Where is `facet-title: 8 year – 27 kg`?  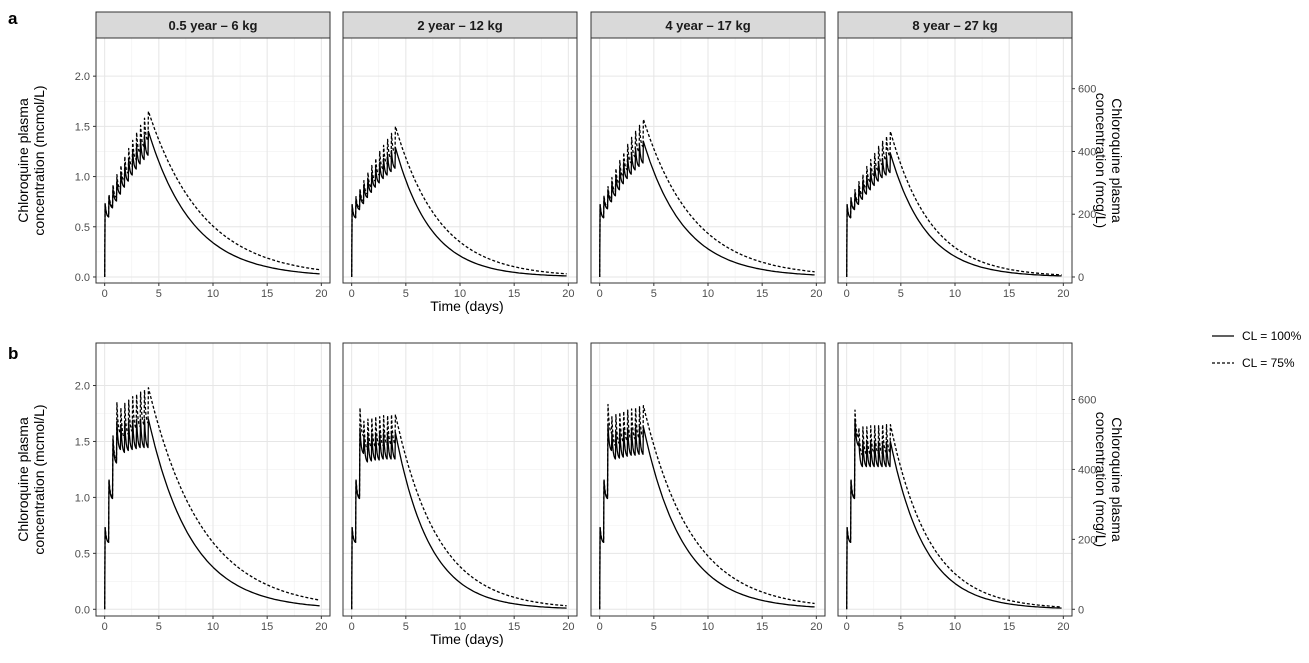
facet-title: 8 year – 27 kg is located at coordinates (954, 25).